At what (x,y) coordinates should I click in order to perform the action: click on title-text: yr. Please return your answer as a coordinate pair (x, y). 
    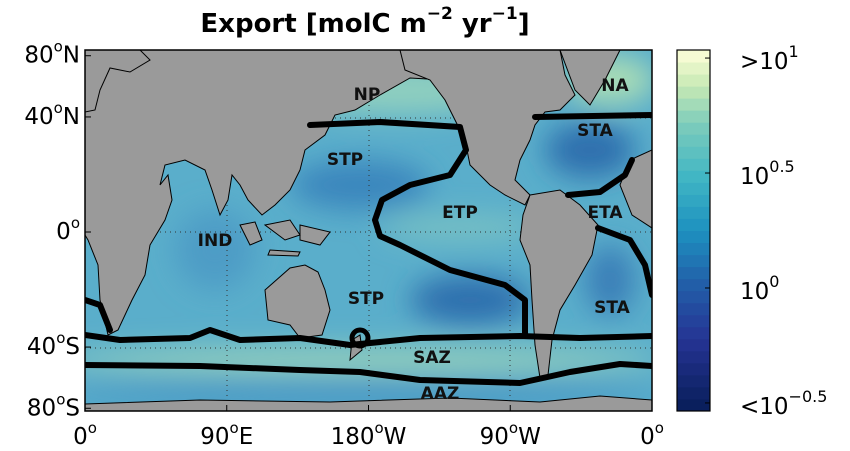
    Looking at the image, I should click on (472, 24).